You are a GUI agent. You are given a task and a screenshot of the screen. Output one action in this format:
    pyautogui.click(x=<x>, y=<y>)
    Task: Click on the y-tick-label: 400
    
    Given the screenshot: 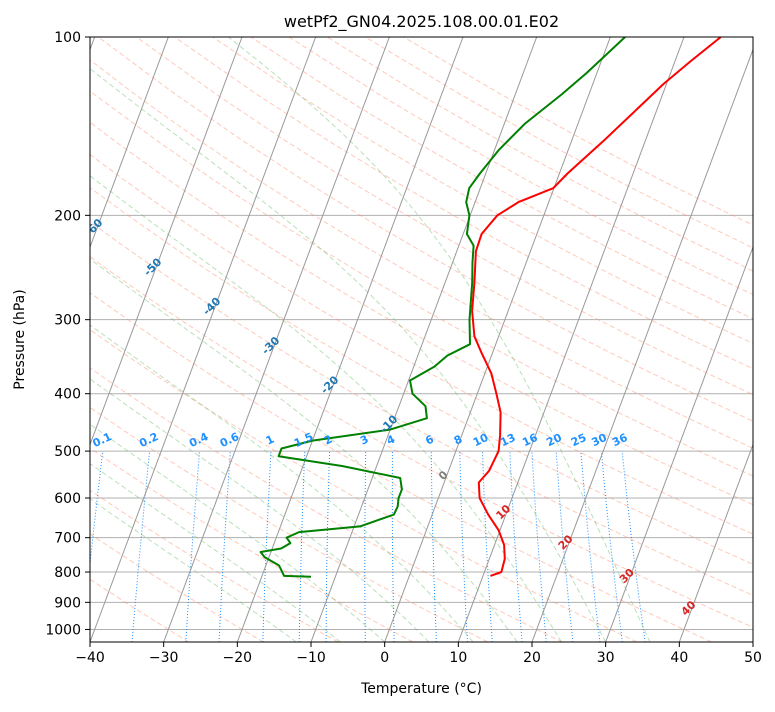 What is the action you would take?
    pyautogui.click(x=67, y=395)
    